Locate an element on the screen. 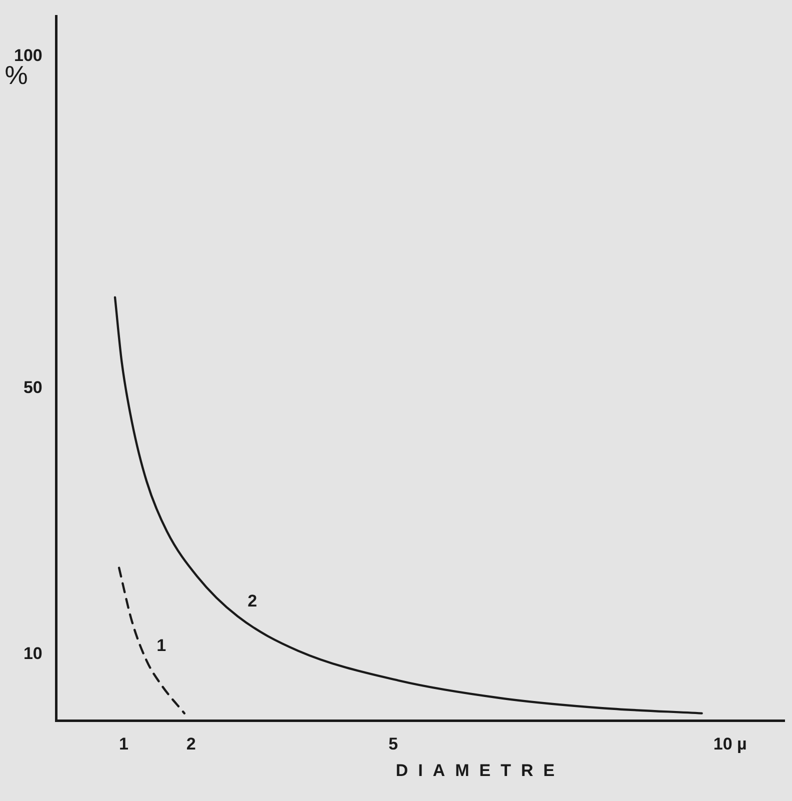 This screenshot has height=801, width=792. line-series is located at coordinates (152, 640).